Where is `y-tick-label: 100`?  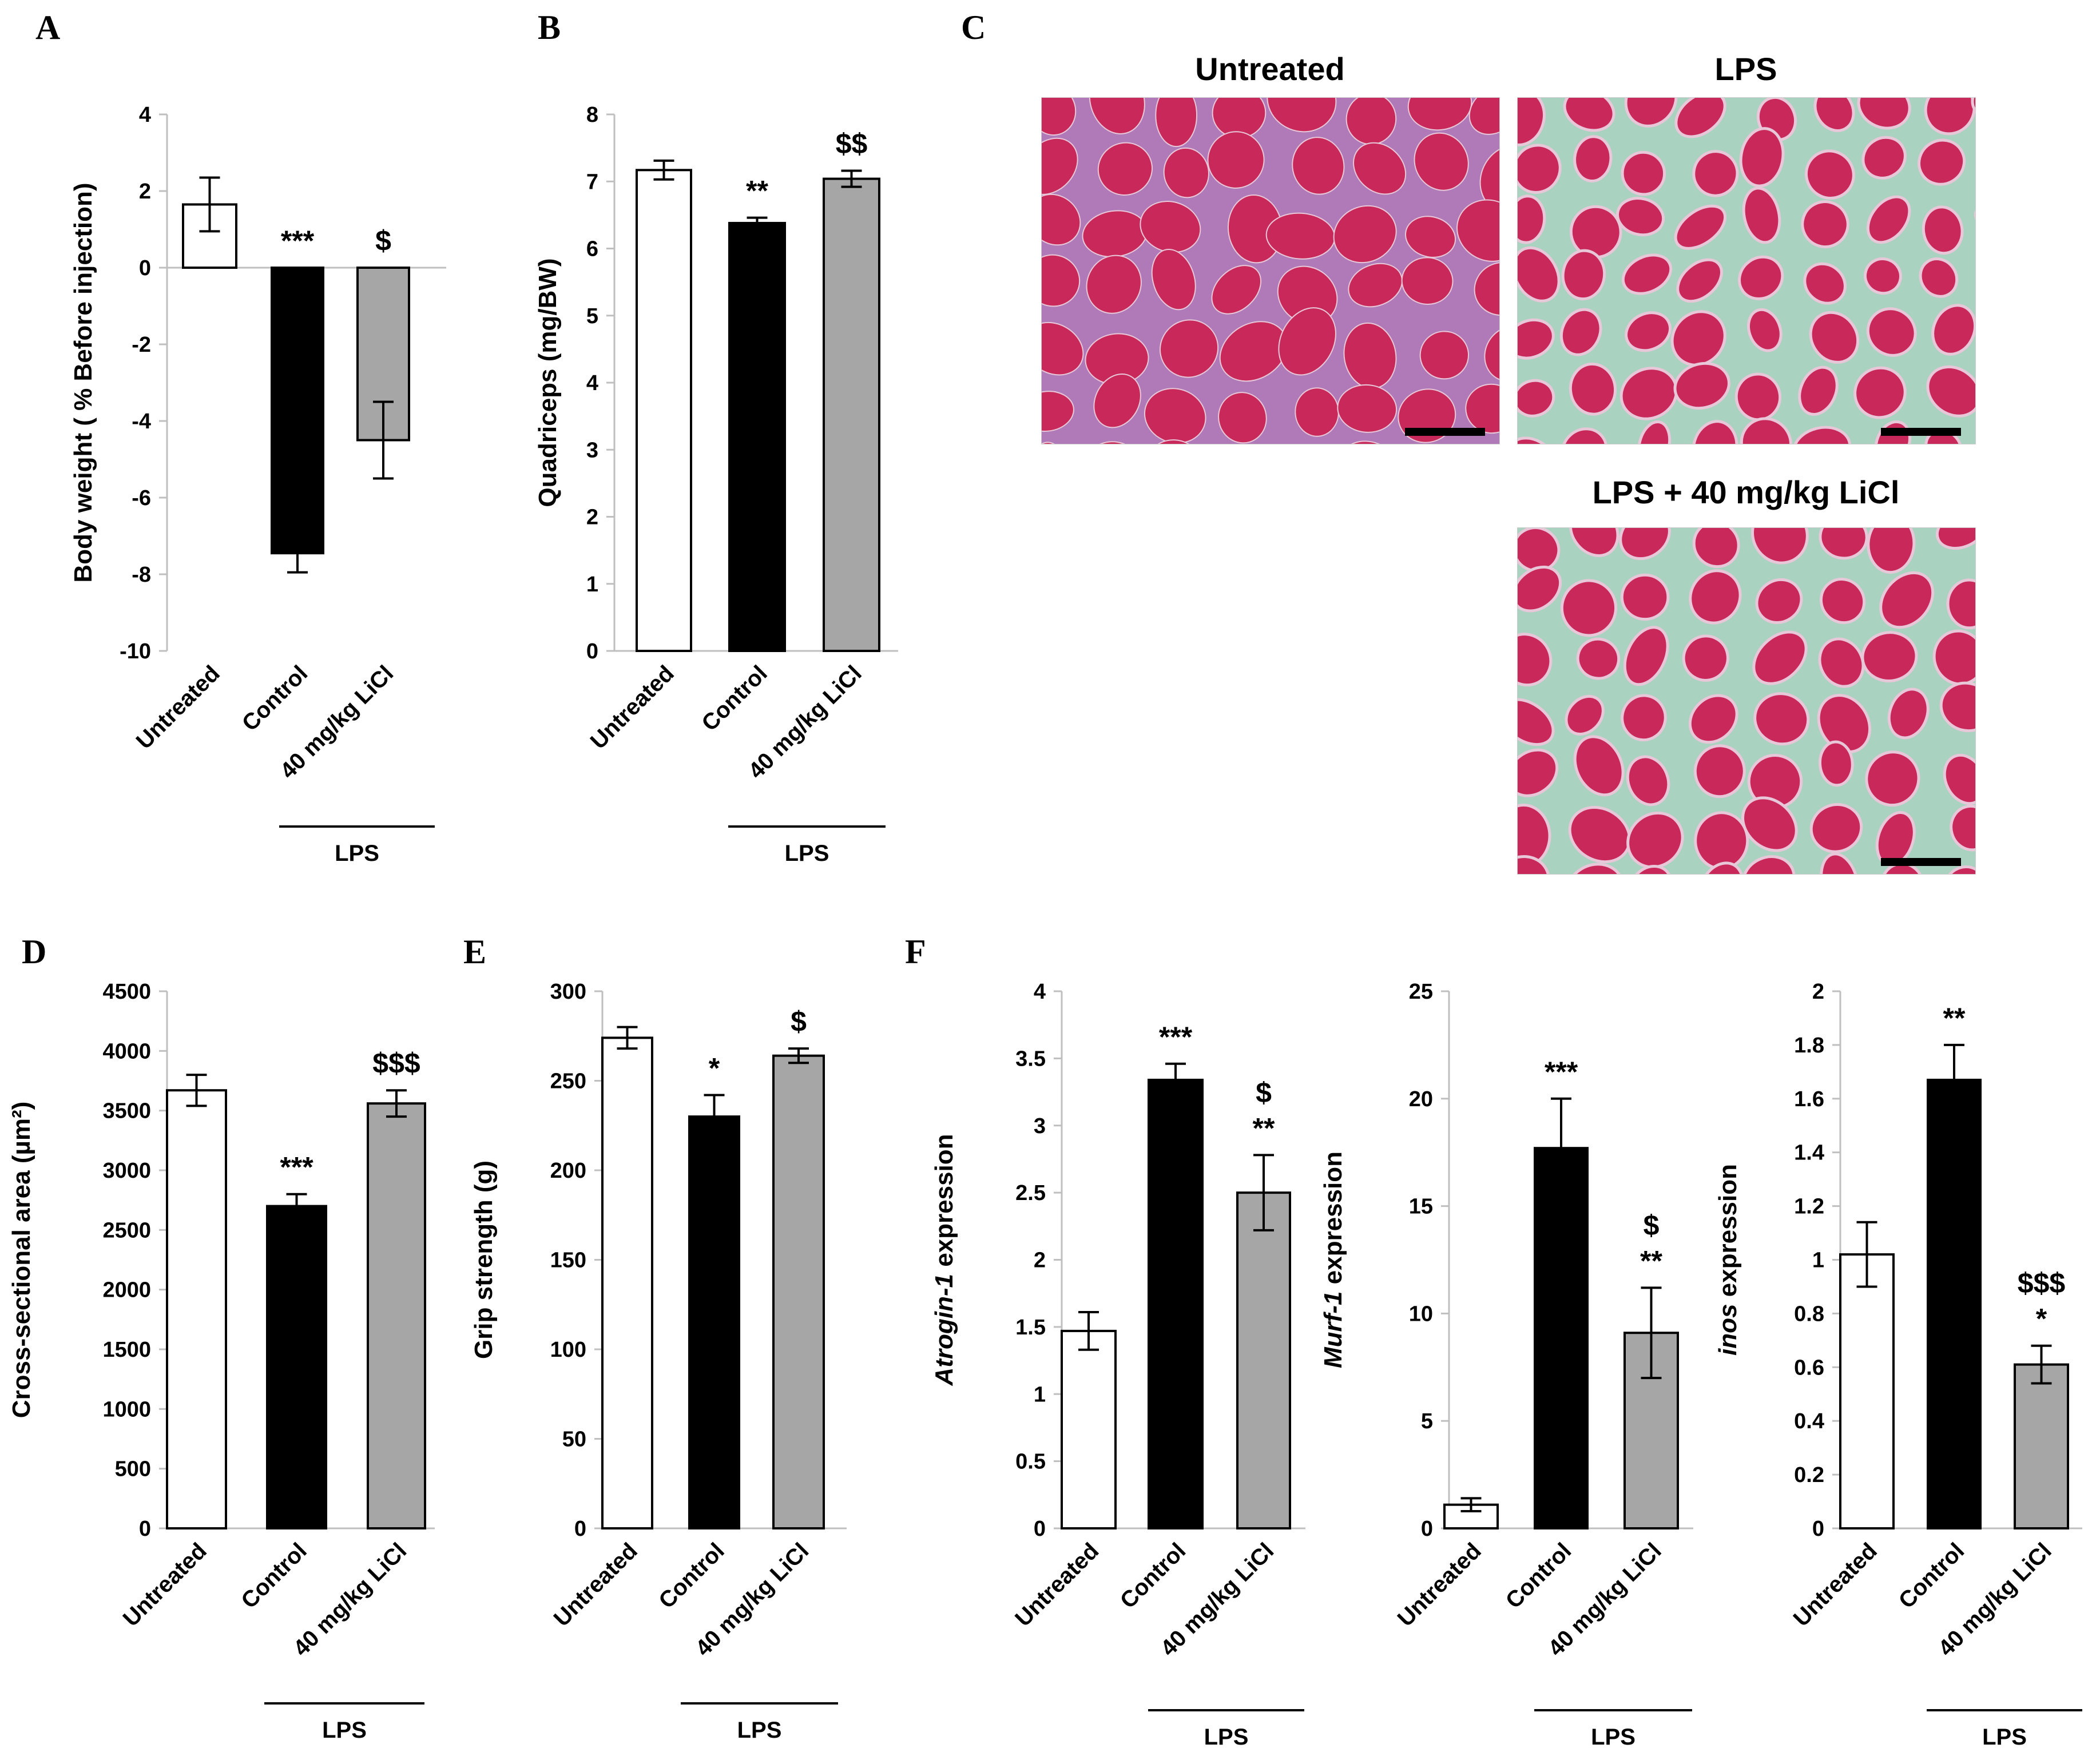
y-tick-label: 100 is located at coordinates (568, 1350).